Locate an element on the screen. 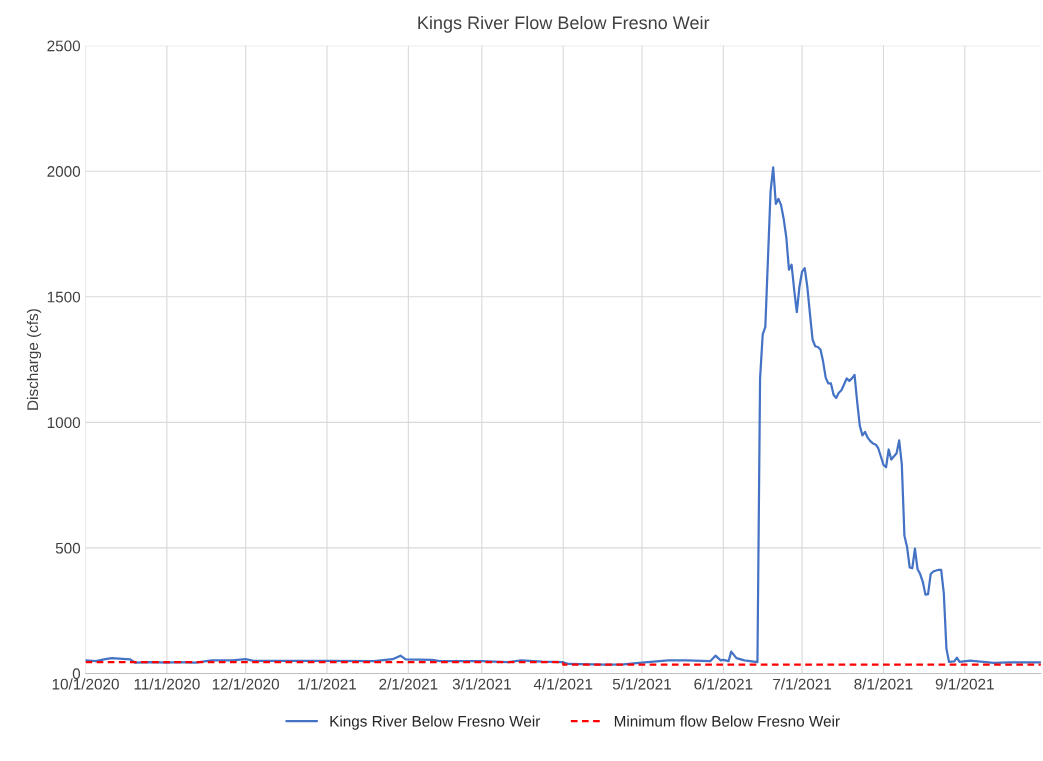  y-tick-label: 2000 is located at coordinates (64, 171).